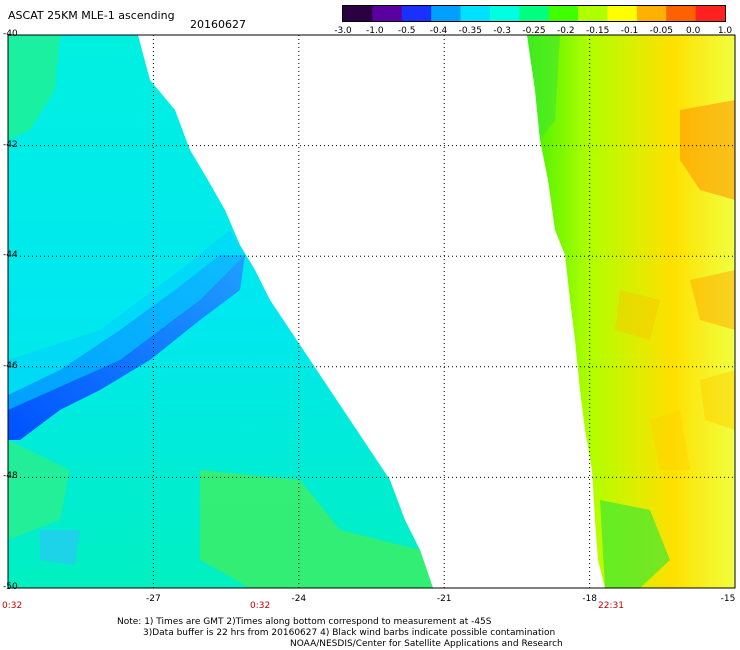 The width and height of the screenshot is (740, 650). I want to click on latitude-tick-label: -48, so click(10, 476).